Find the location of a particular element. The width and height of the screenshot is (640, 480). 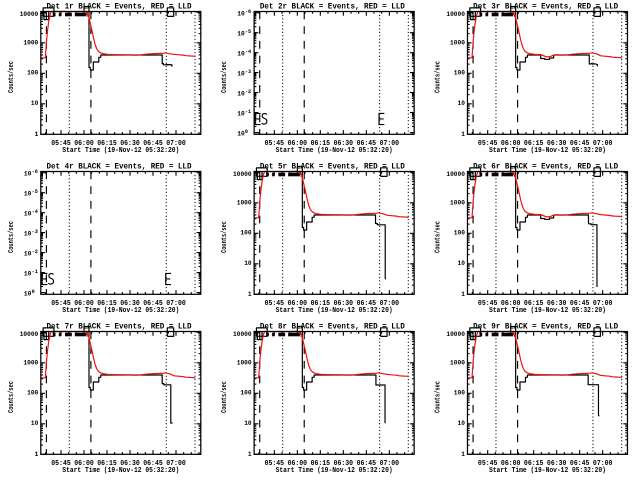

svg-text: -5 is located at coordinates (248, 32).